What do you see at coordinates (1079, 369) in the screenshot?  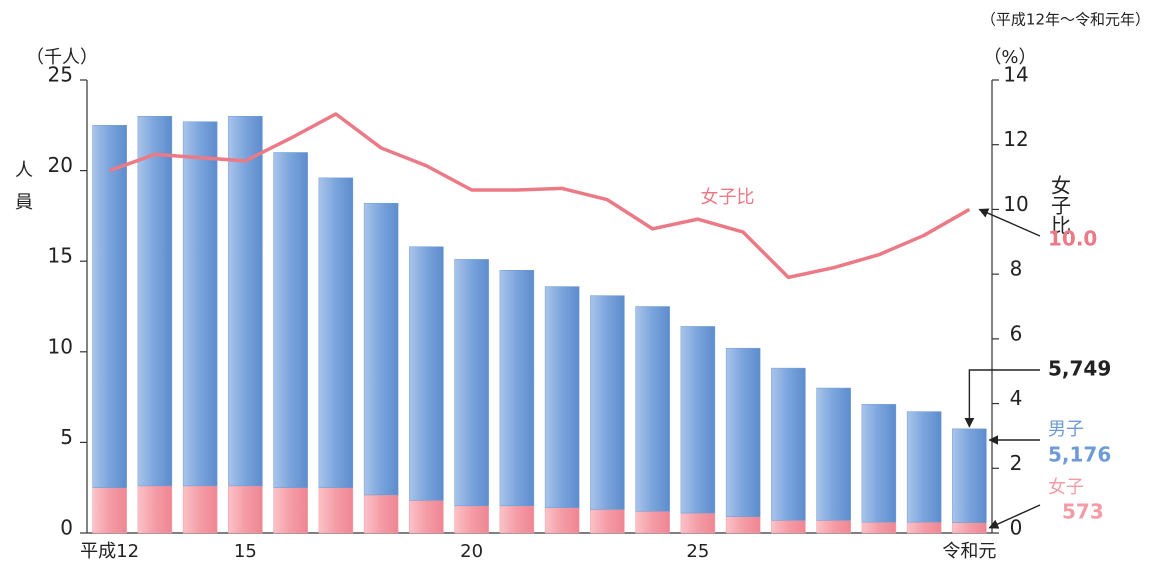 I see `total-label: 5,749` at bounding box center [1079, 369].